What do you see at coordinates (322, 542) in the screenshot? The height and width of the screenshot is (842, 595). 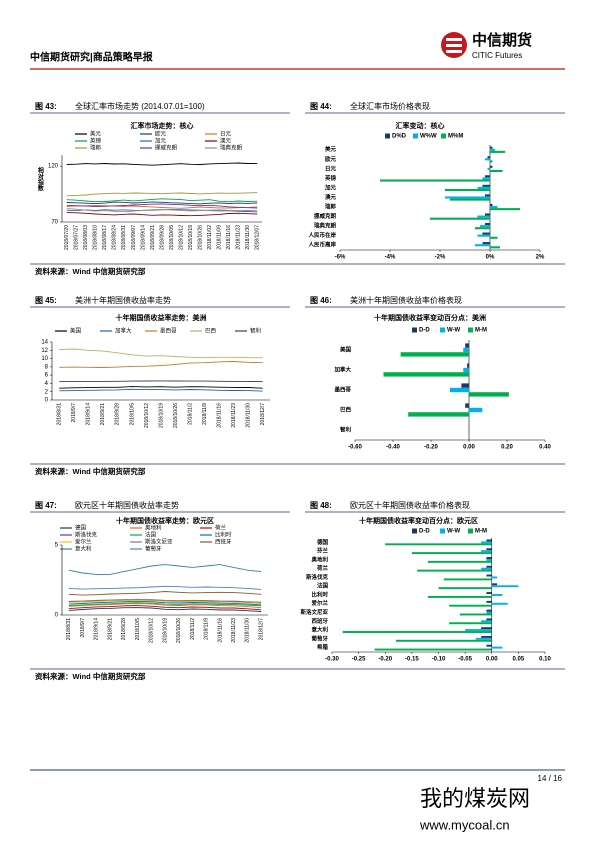 I see `category-label: 德国` at bounding box center [322, 542].